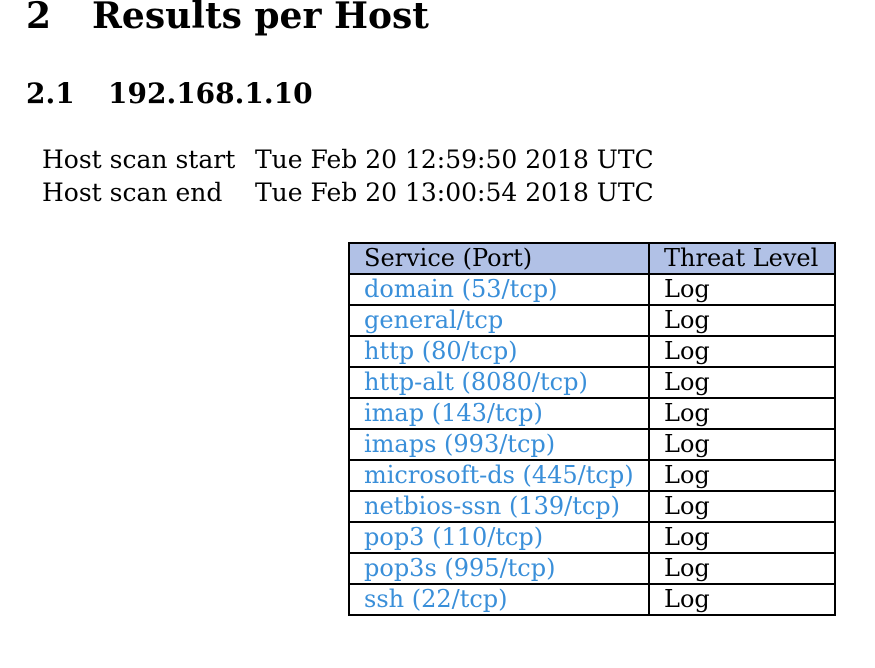 The image size is (875, 668). I want to click on service-link: microsoft-ds (445/tcp), so click(499, 475).